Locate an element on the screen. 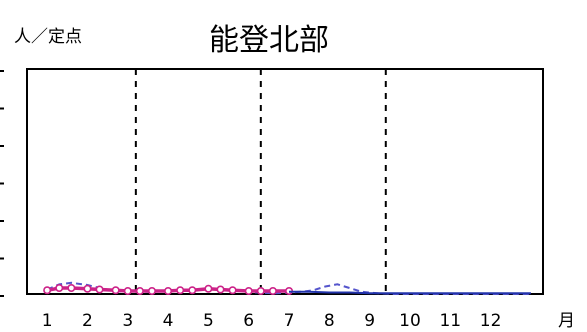 Image resolution: width=587 pixels, height=332 pixels. x-tick-label: 3 is located at coordinates (127, 321).